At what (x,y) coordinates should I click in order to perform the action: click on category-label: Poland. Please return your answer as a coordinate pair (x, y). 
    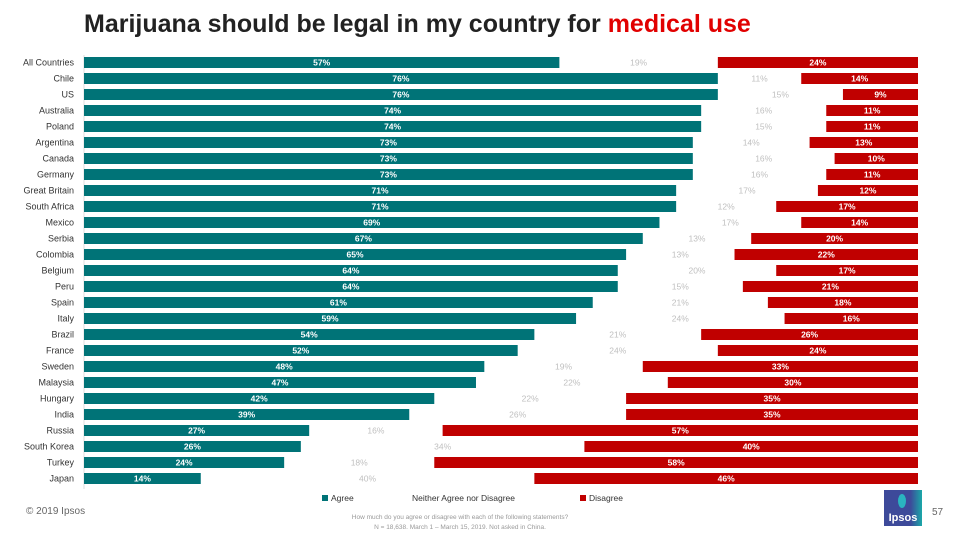
    Looking at the image, I should click on (60, 127).